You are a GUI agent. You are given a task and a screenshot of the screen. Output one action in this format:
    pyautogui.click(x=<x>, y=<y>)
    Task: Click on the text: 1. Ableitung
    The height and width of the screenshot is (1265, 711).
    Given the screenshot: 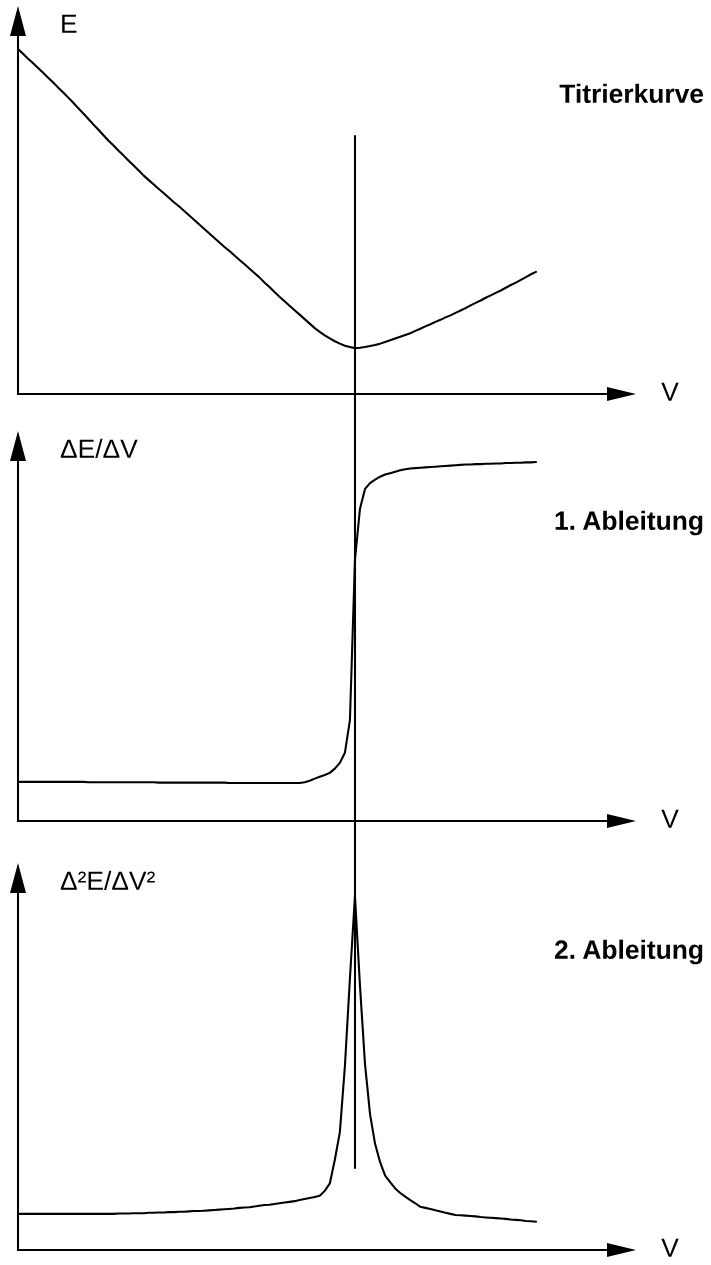 What is the action you would take?
    pyautogui.click(x=629, y=523)
    